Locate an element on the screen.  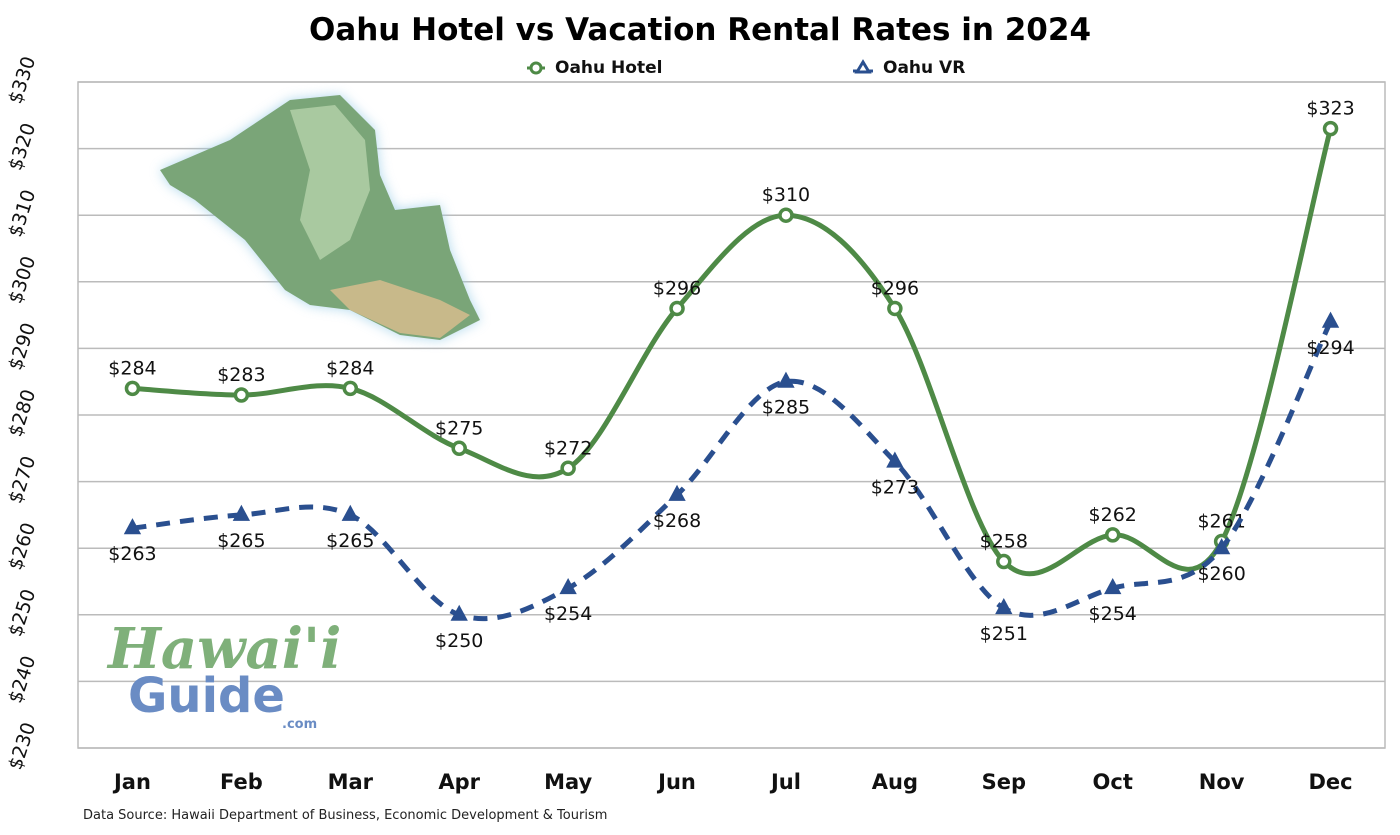
data-label: $260 is located at coordinates (1221, 574).